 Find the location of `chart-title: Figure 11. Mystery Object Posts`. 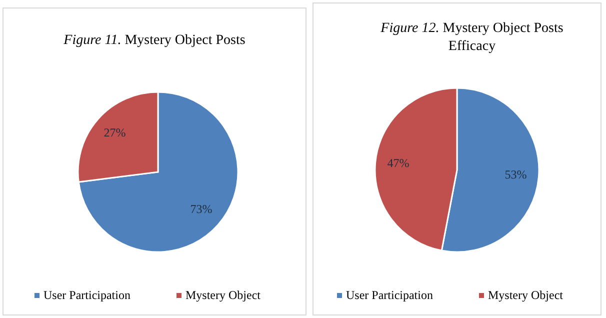

chart-title: Figure 11. Mystery Object Posts is located at coordinates (154, 40).